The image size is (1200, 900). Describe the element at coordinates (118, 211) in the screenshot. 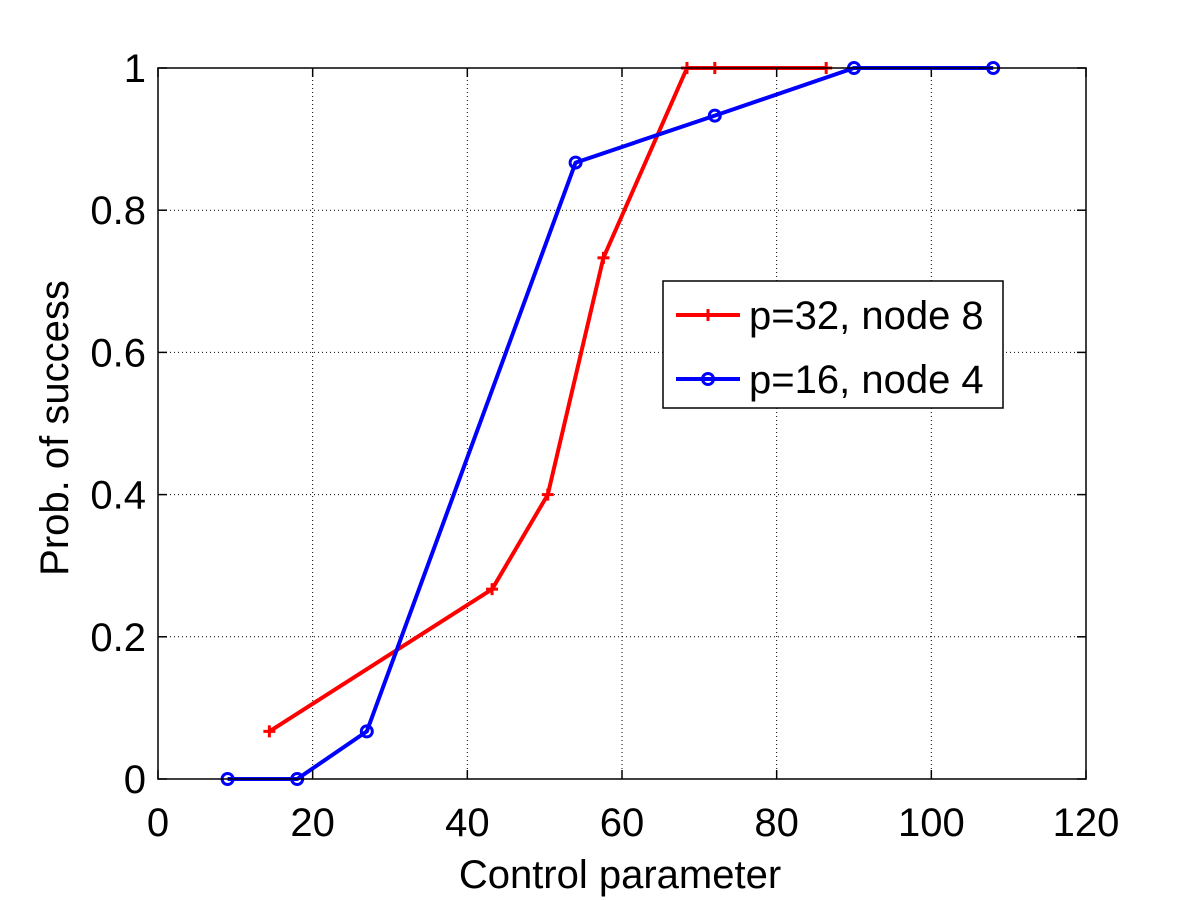

I see `y-tick-label: 0.8` at that location.